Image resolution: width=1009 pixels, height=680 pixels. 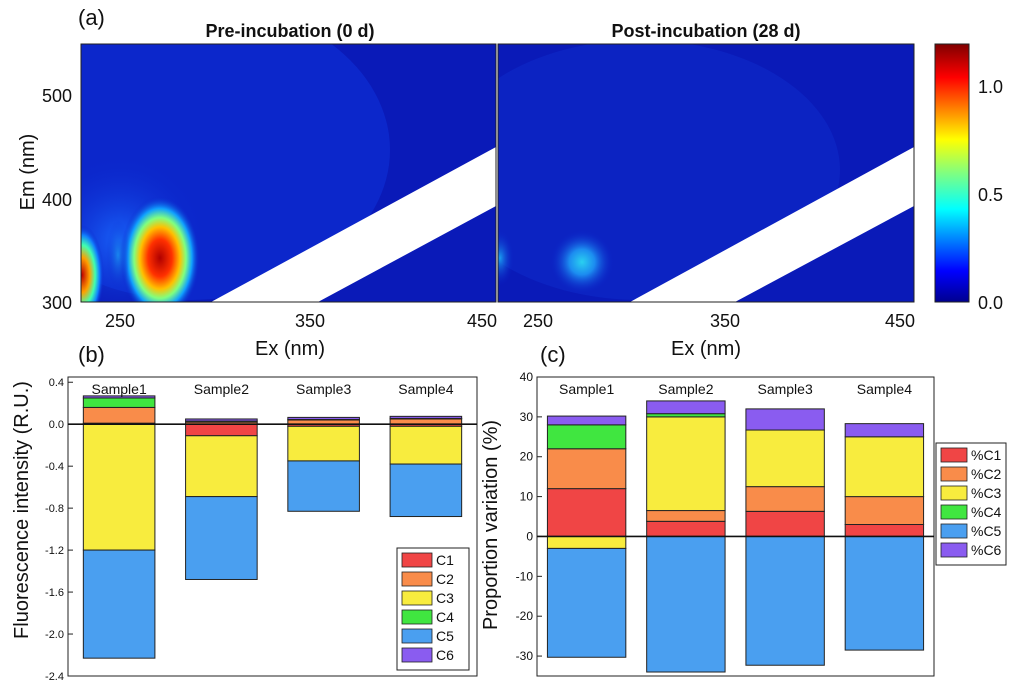 What do you see at coordinates (323, 418) in the screenshot?
I see `bar-segment-c6-sample3` at bounding box center [323, 418].